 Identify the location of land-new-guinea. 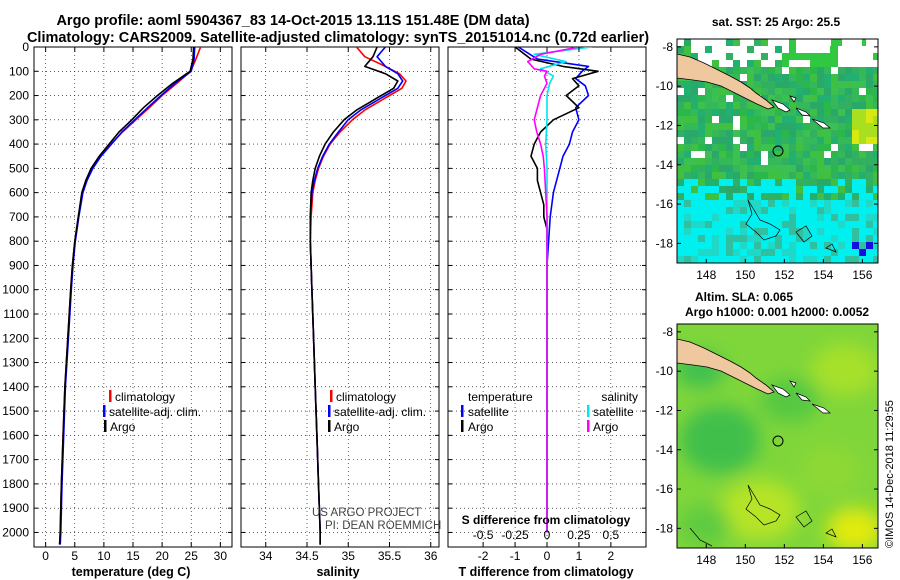
(726, 81).